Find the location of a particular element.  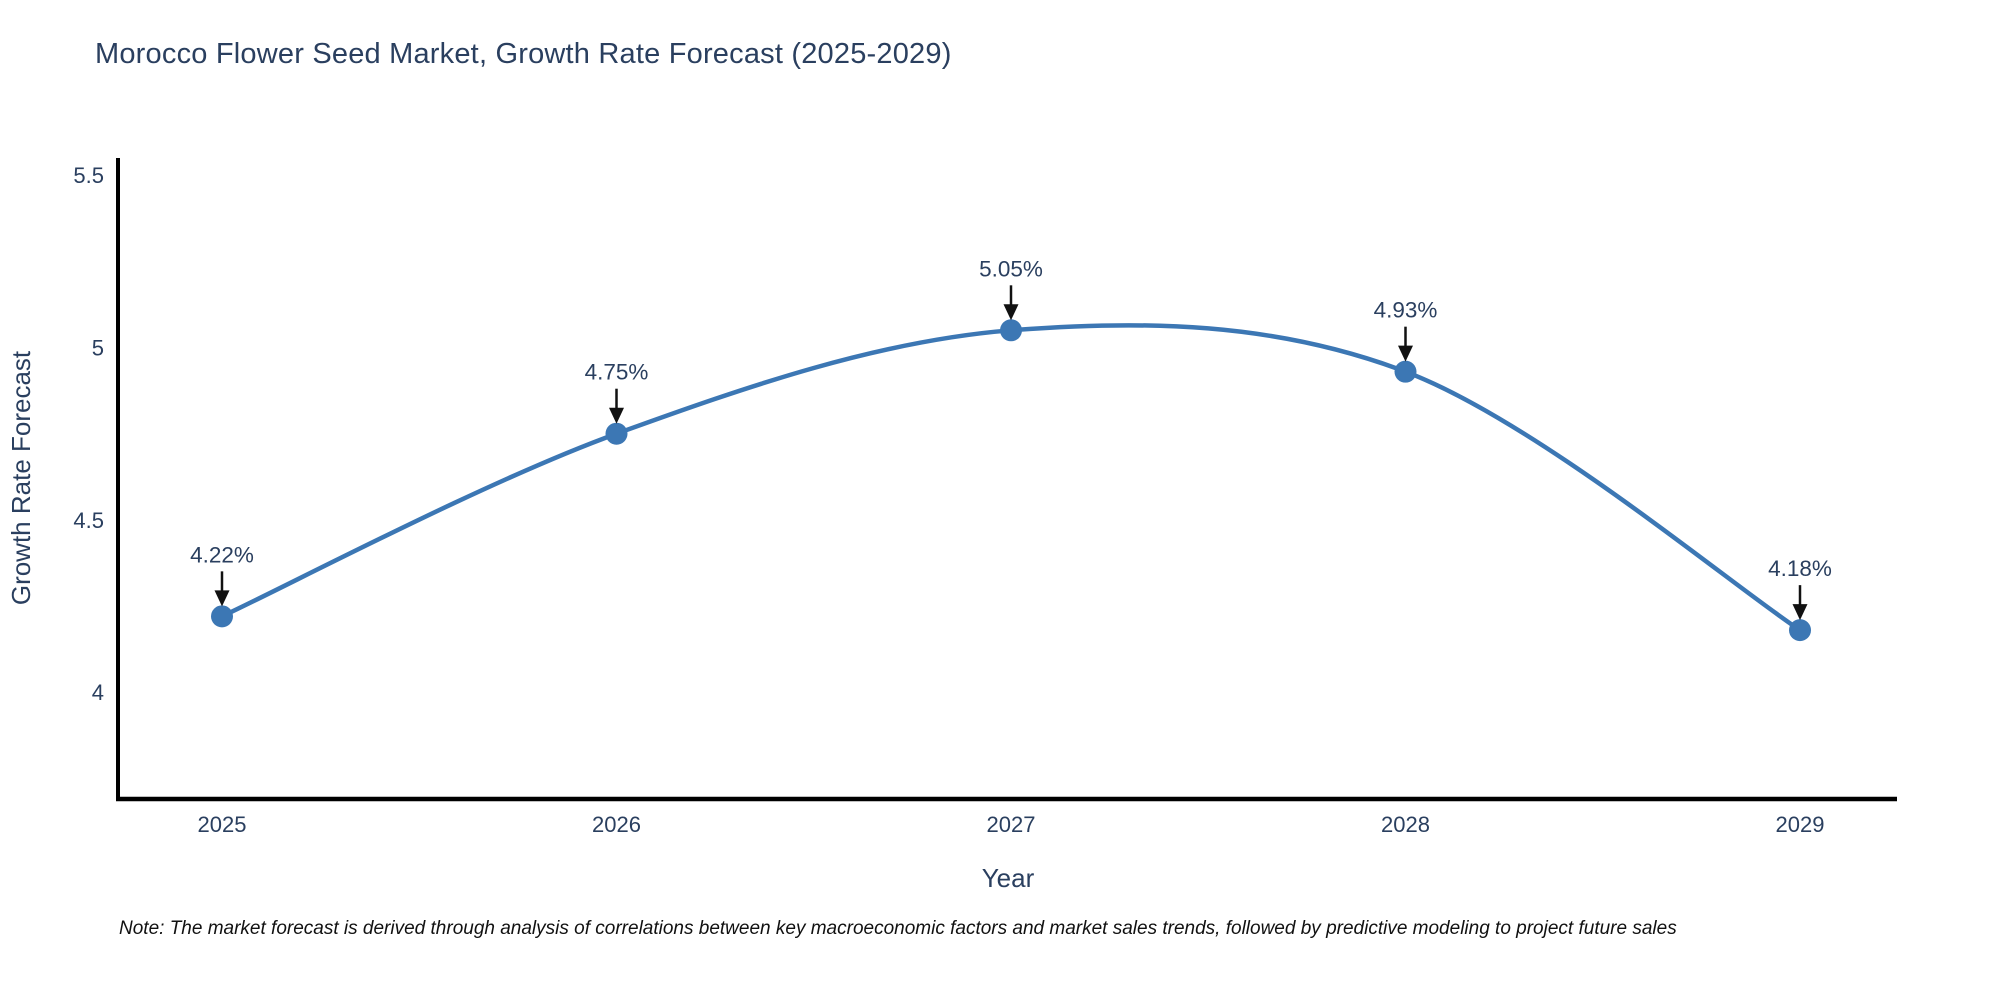

x-tick-label: 2026 is located at coordinates (616, 824).